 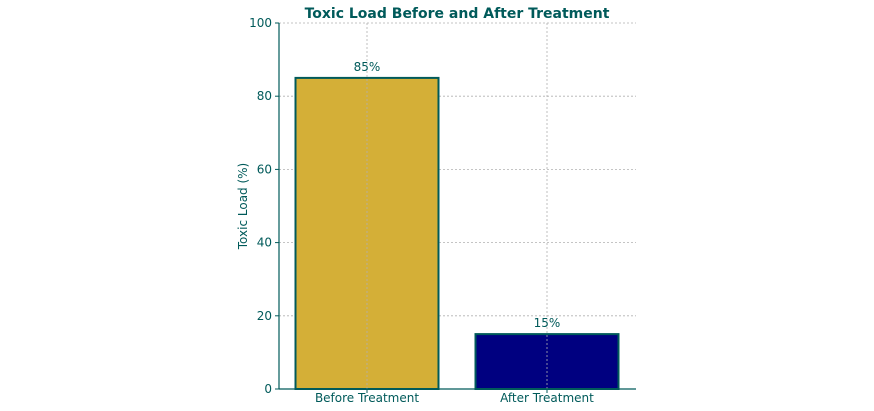 What do you see at coordinates (264, 169) in the screenshot?
I see `y-tick-label: 60` at bounding box center [264, 169].